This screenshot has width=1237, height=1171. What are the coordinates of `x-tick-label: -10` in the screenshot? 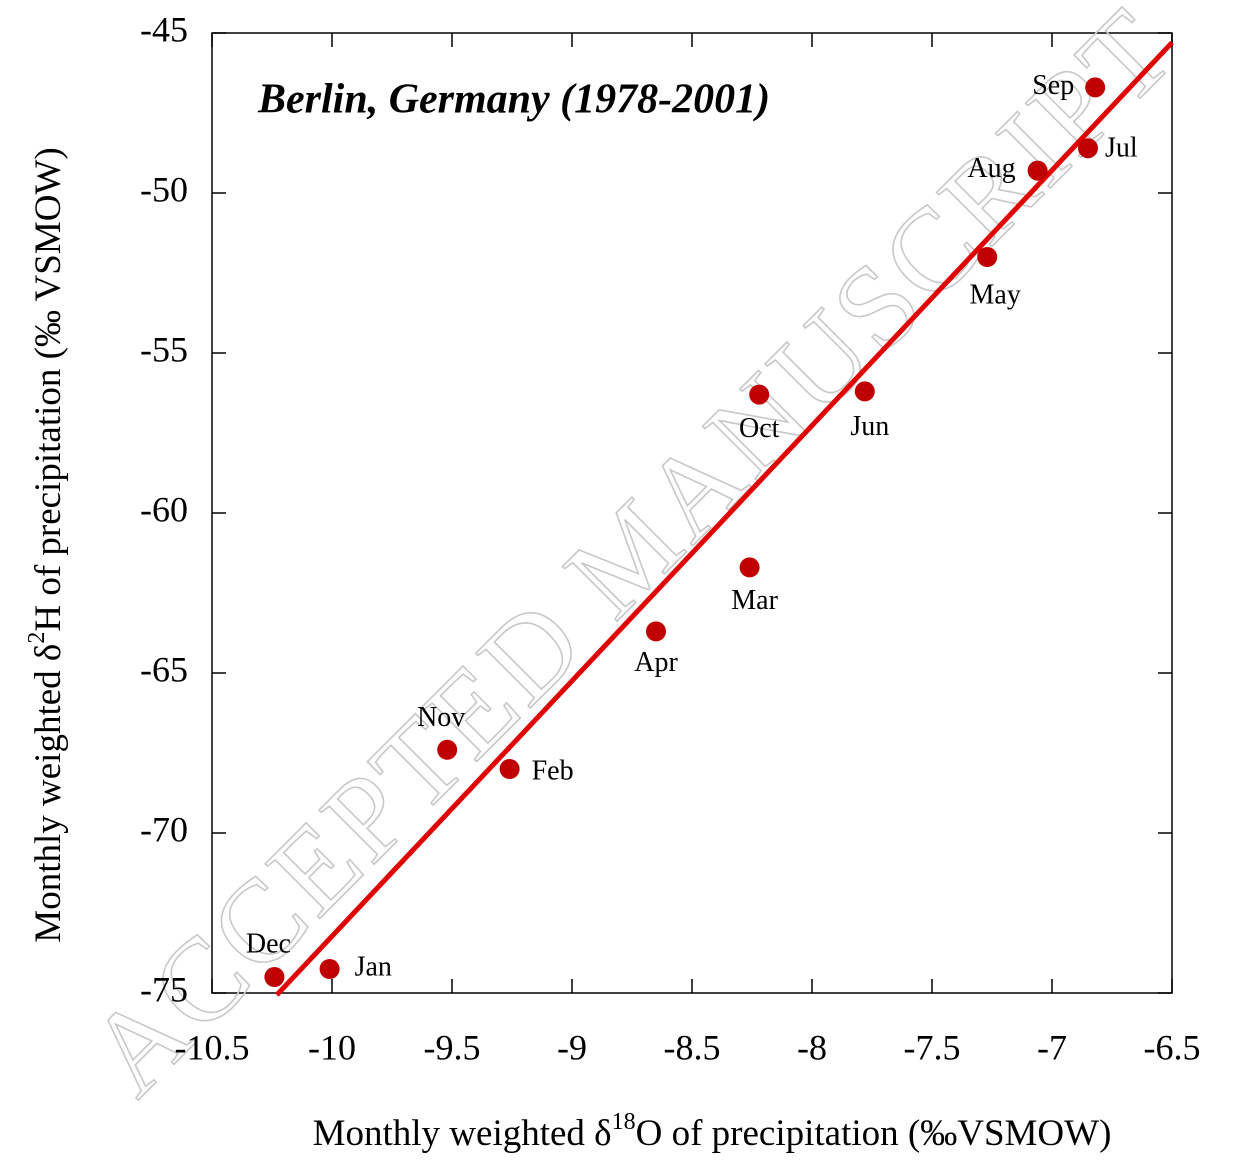 It's located at (332, 1047).